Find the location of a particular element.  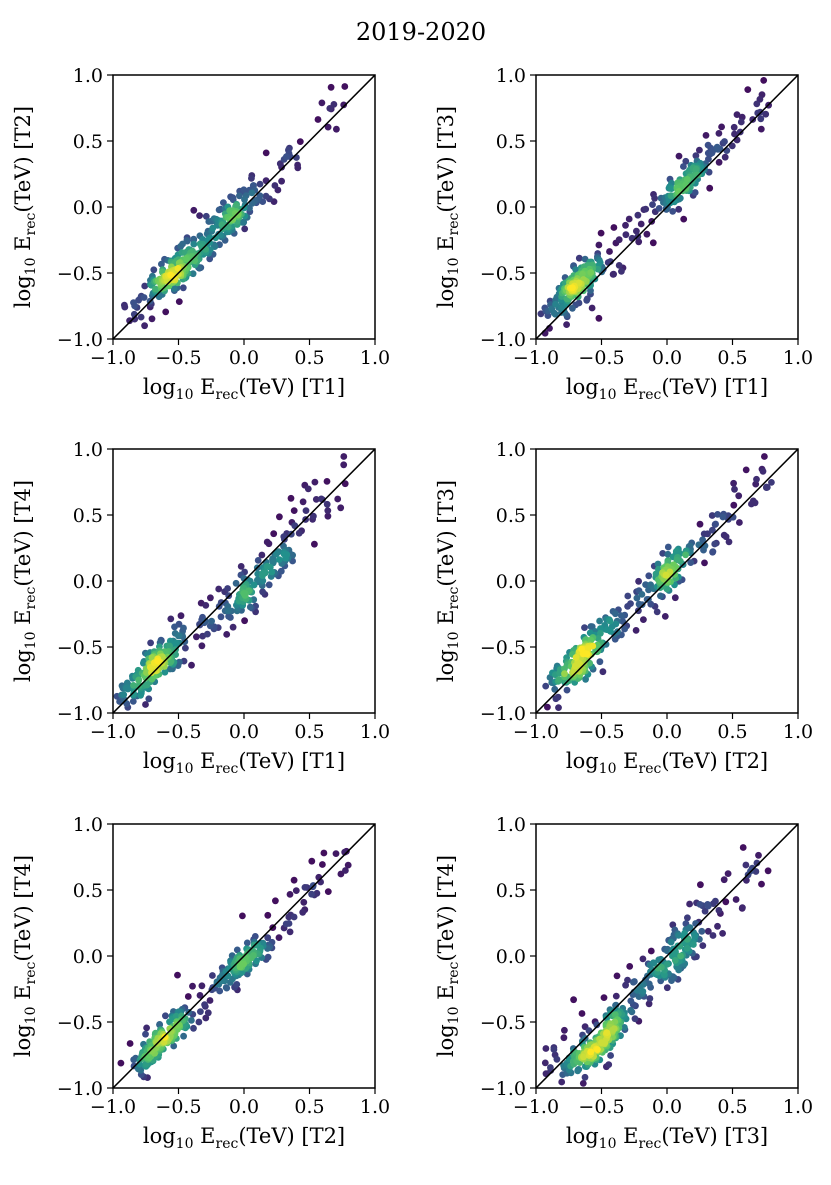

x-tick-label: −0.5 is located at coordinates (601, 732).